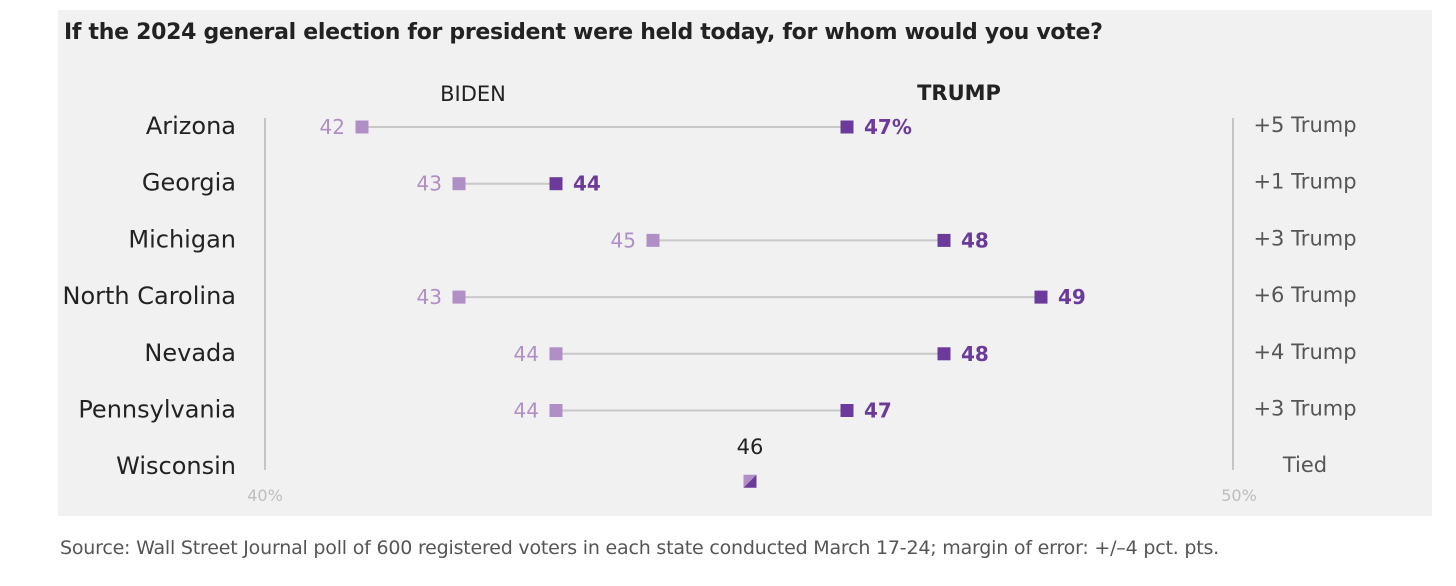  What do you see at coordinates (1304, 352) in the screenshot?
I see `margin-label: +4 Trump` at bounding box center [1304, 352].